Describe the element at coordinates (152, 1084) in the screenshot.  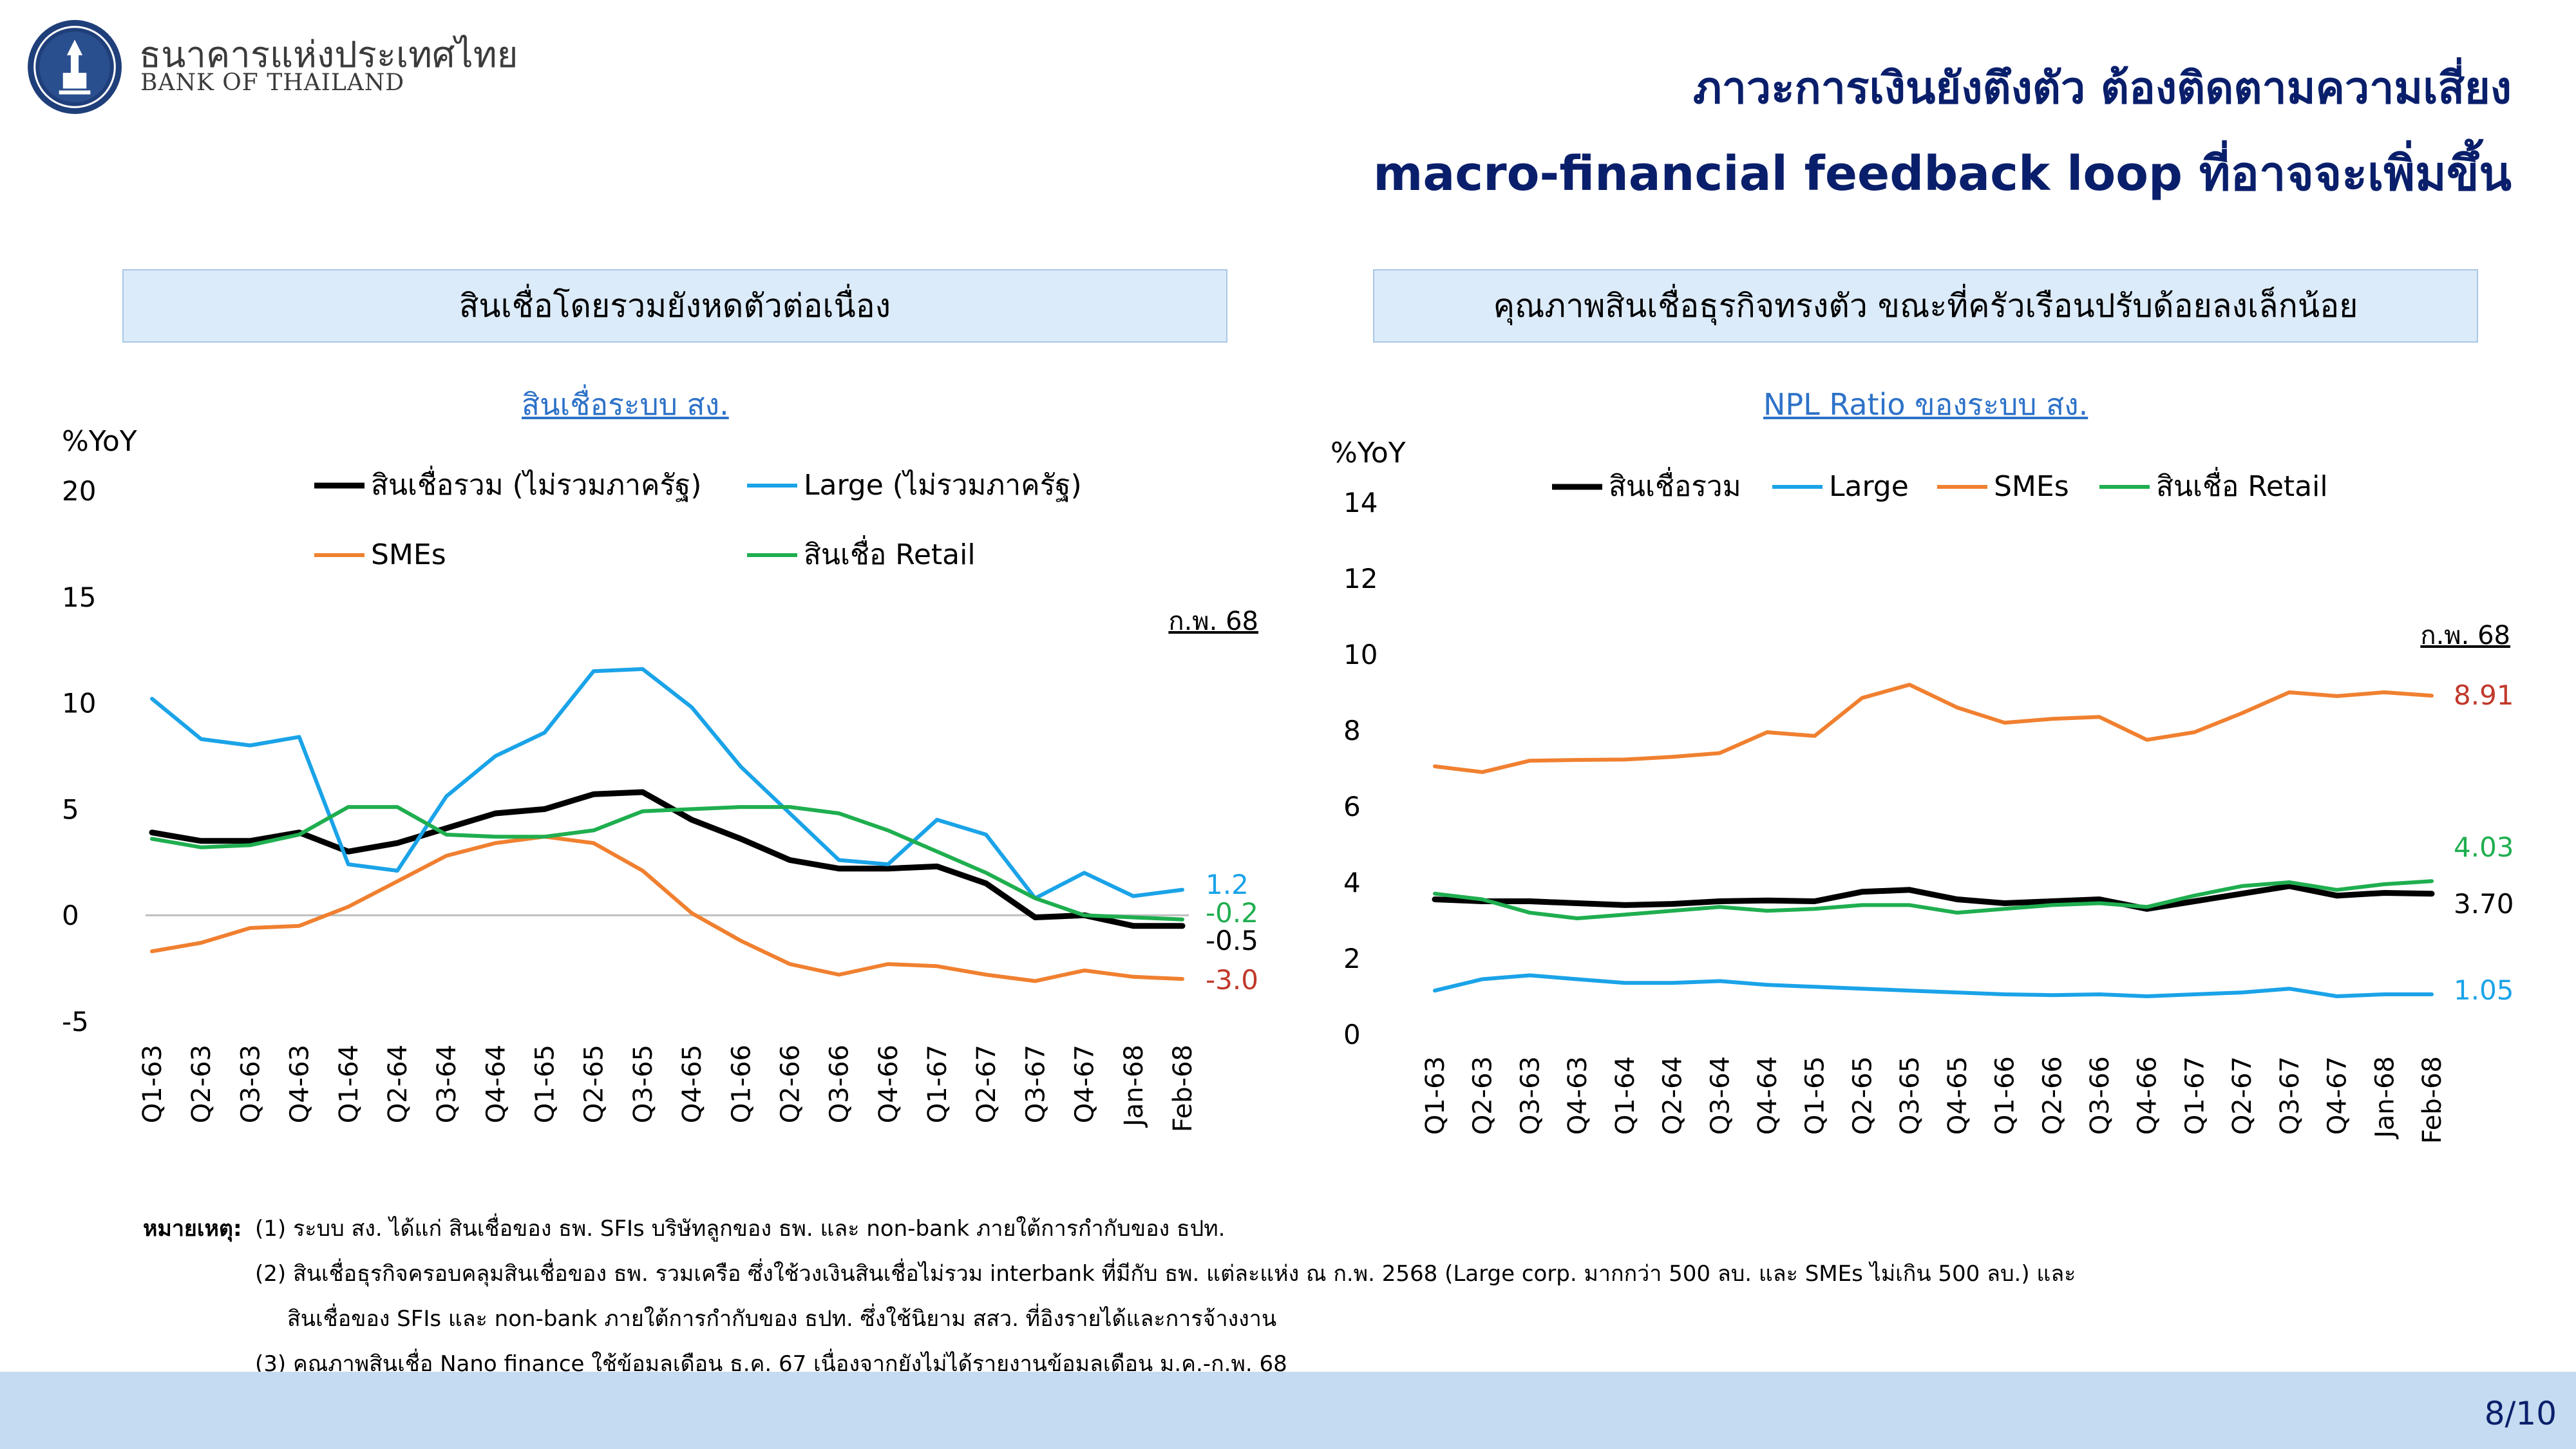
I see `left-x-tick-label: Q1-63` at that location.